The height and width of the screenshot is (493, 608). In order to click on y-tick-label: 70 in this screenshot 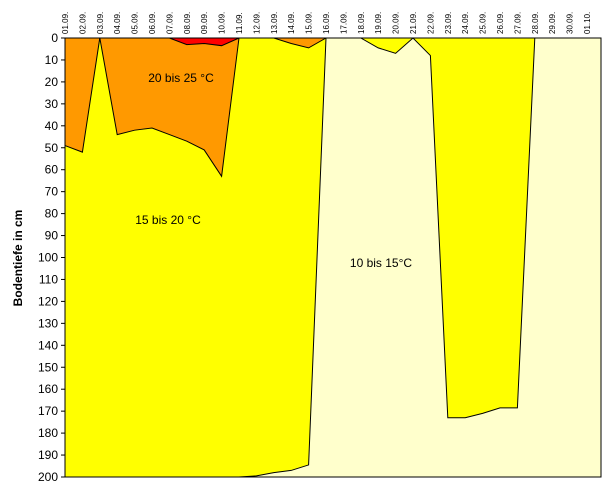, I will do `click(52, 192)`.